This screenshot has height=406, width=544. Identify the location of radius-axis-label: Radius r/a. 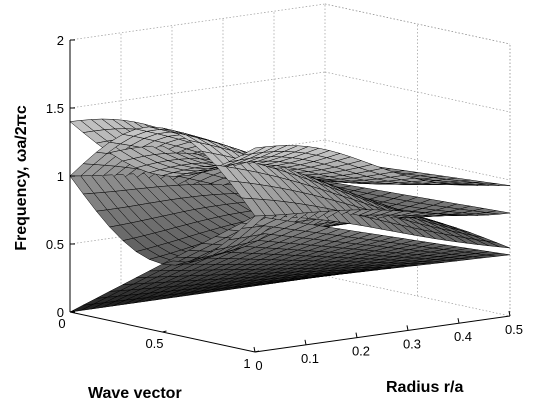
(424, 387).